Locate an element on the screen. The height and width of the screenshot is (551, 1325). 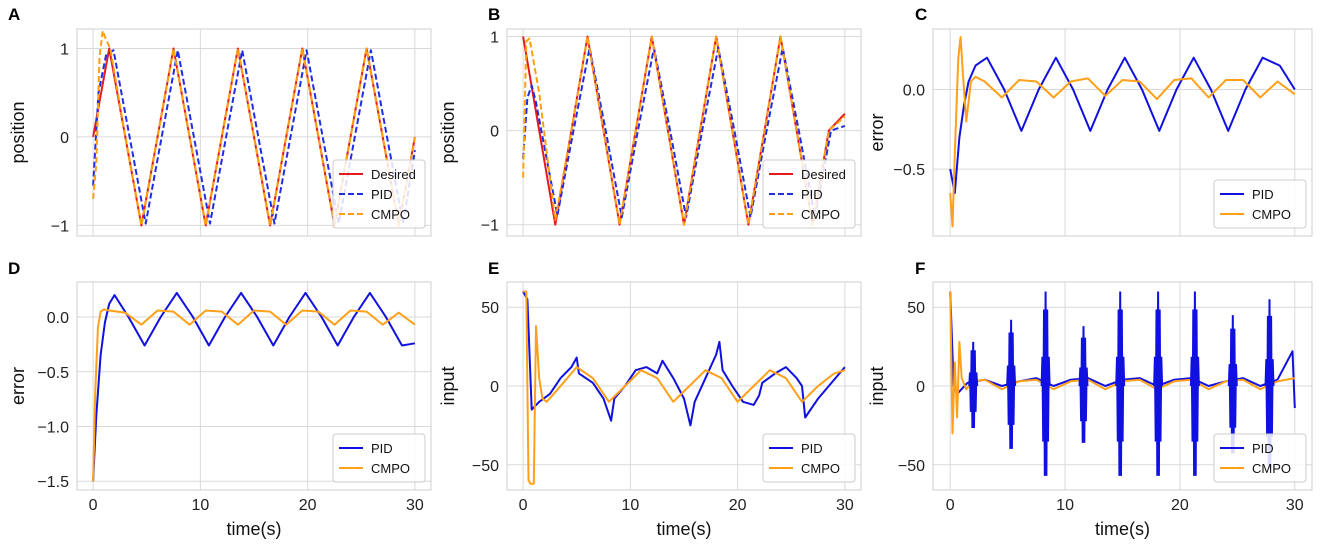
panel-a: −1 0 1 position A Desired PID CMPO is located at coordinates (220, 121).